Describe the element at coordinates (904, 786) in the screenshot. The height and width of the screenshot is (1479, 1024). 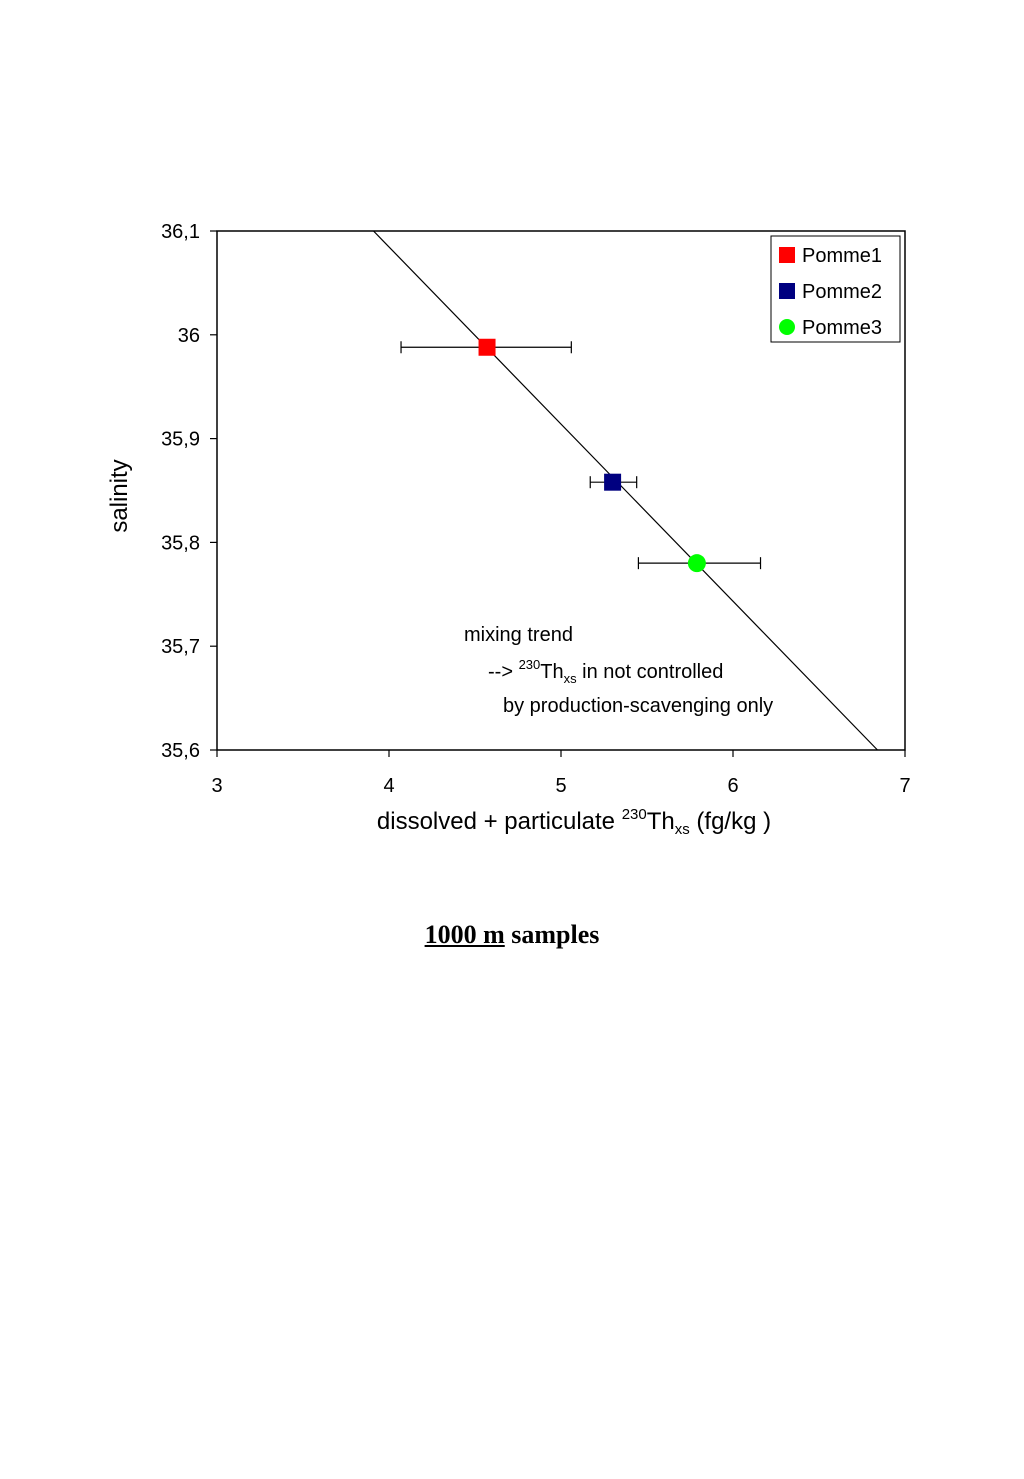
I see `x-tick-label: 7` at that location.